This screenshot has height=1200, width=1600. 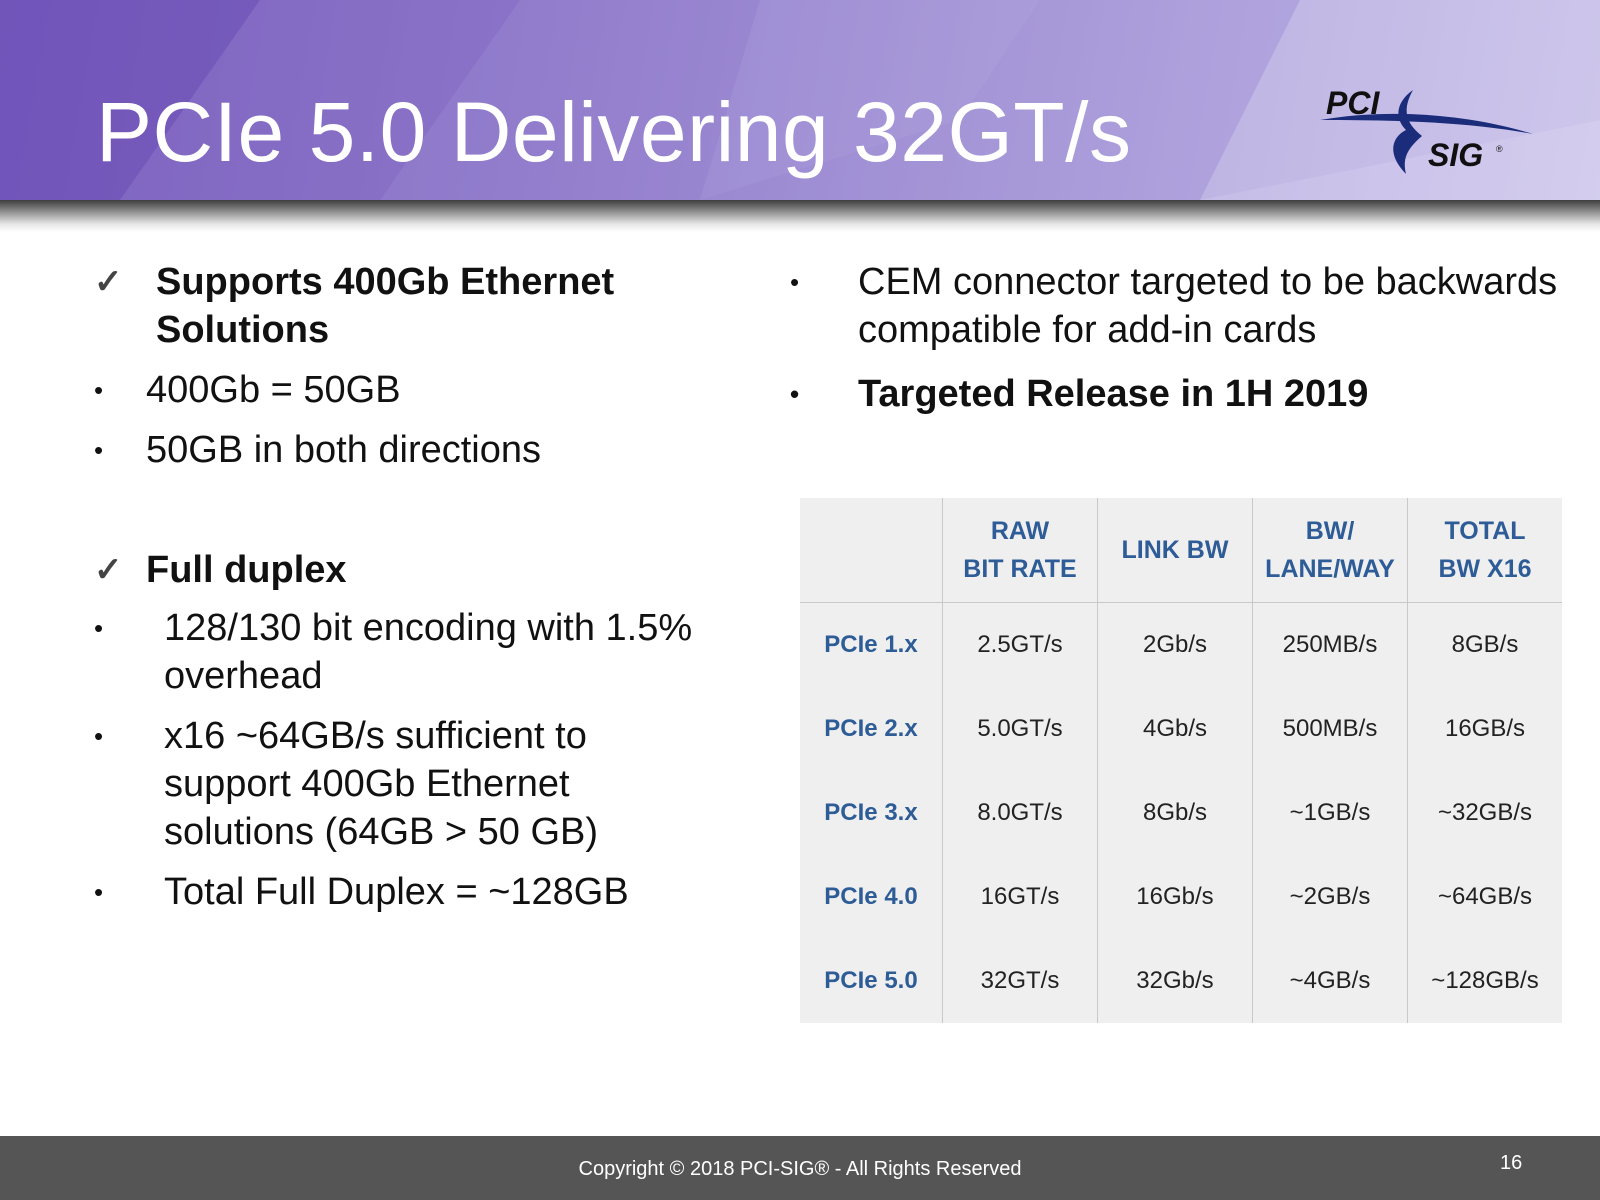 I want to click on header-line: BW/, so click(x=1330, y=531).